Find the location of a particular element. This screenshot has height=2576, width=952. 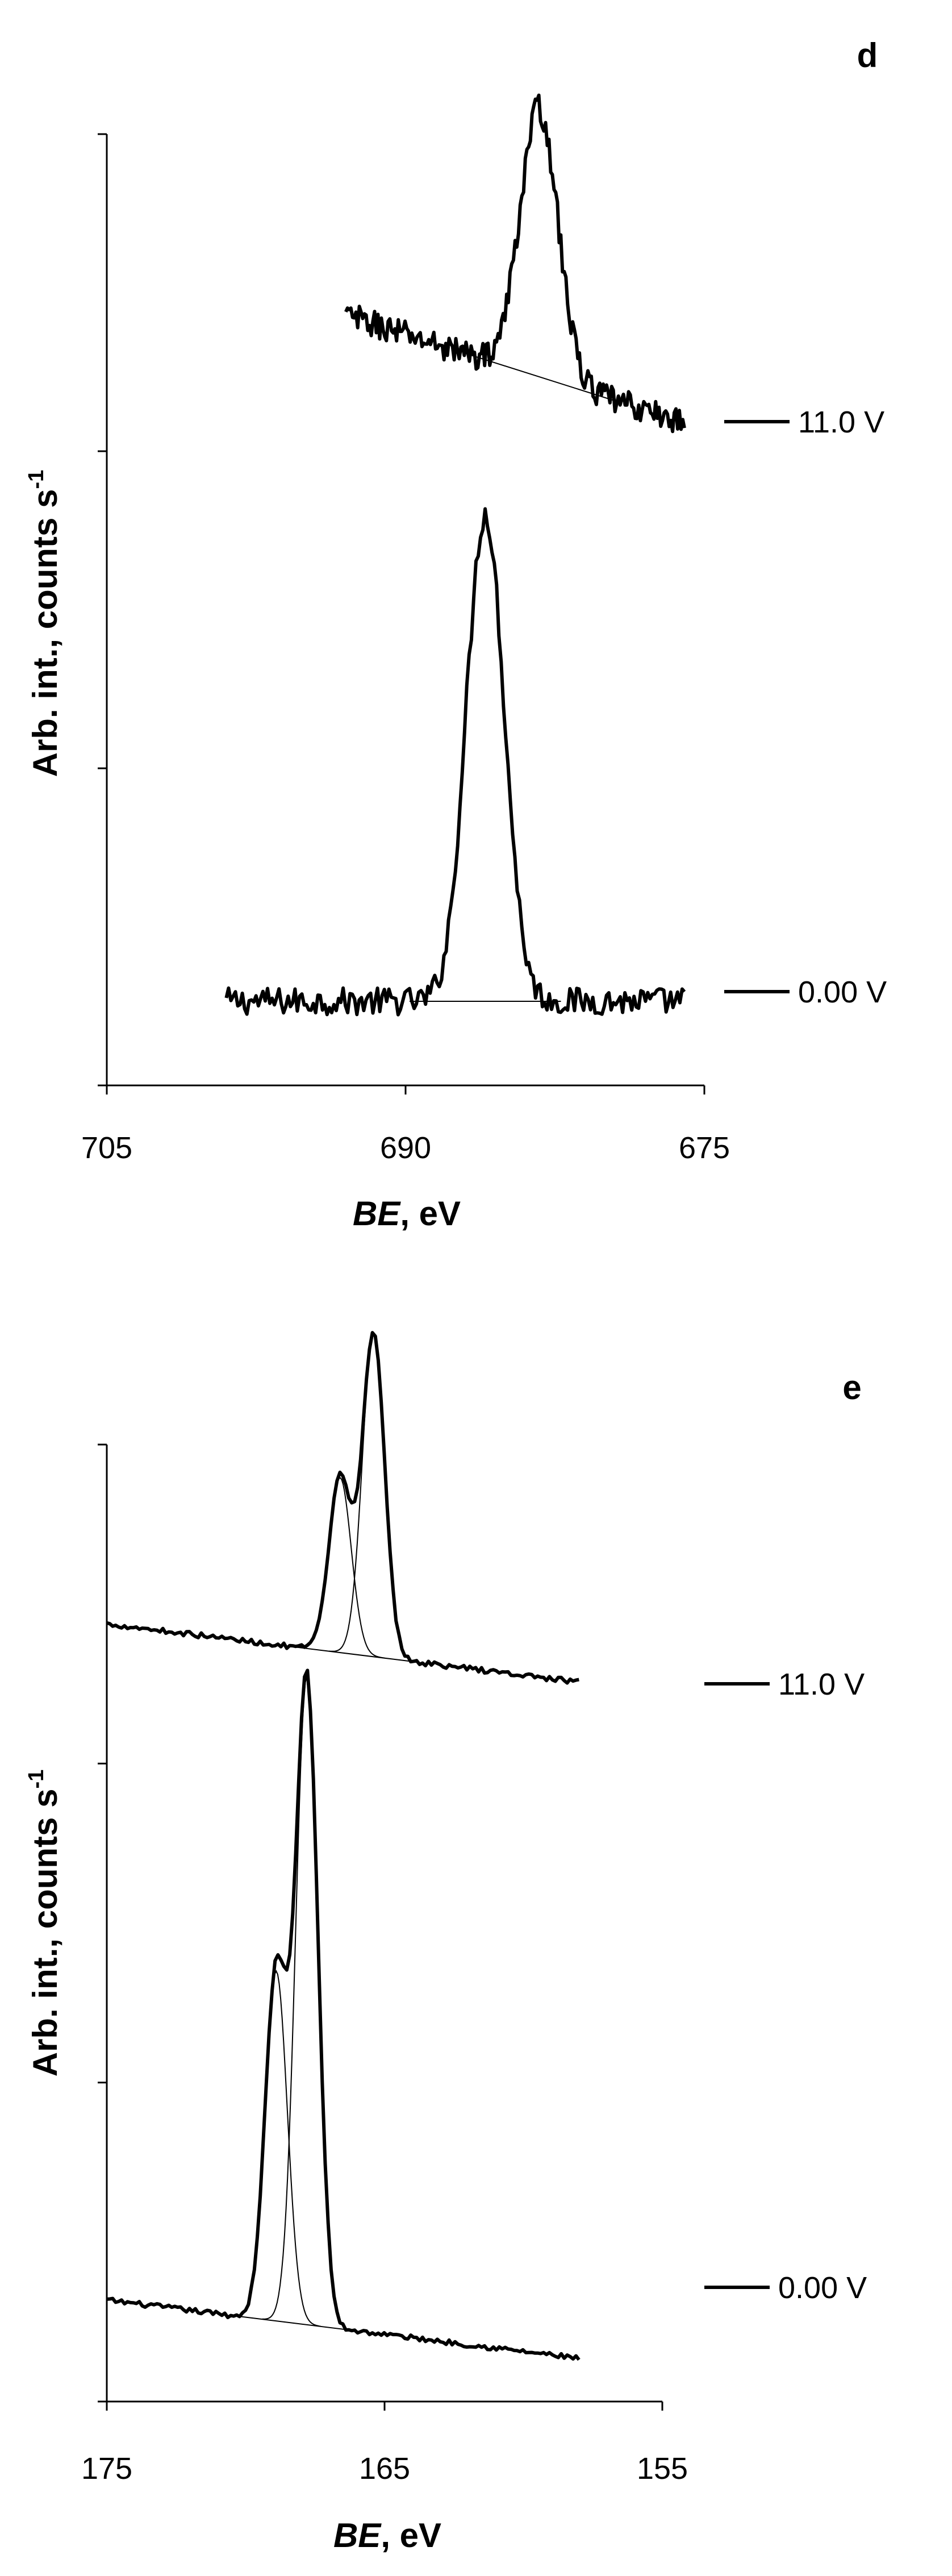

x-tick-label: 175 is located at coordinates (107, 2469).